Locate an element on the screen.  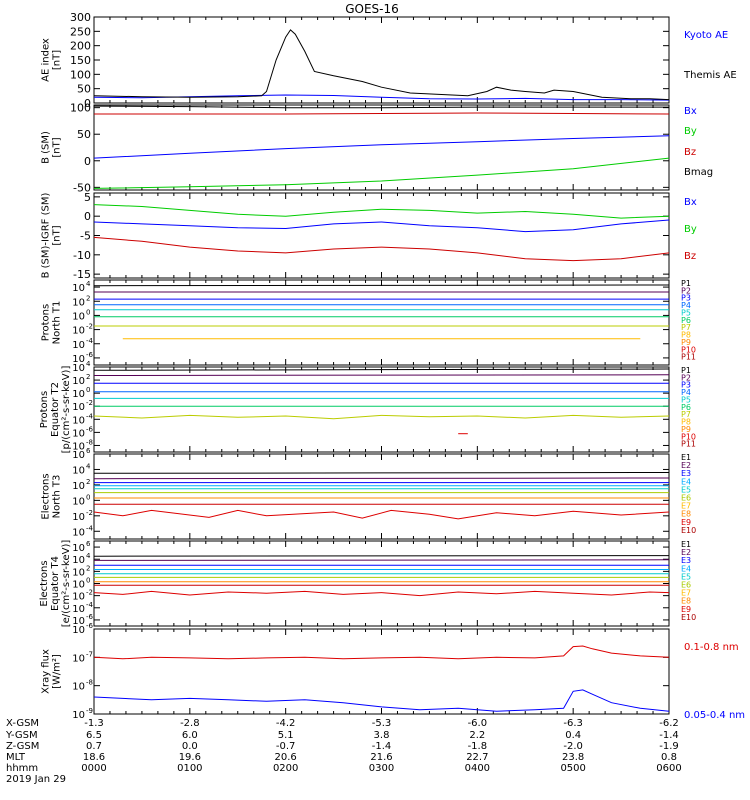
y-axis-label: AE index is located at coordinates (46, 60).